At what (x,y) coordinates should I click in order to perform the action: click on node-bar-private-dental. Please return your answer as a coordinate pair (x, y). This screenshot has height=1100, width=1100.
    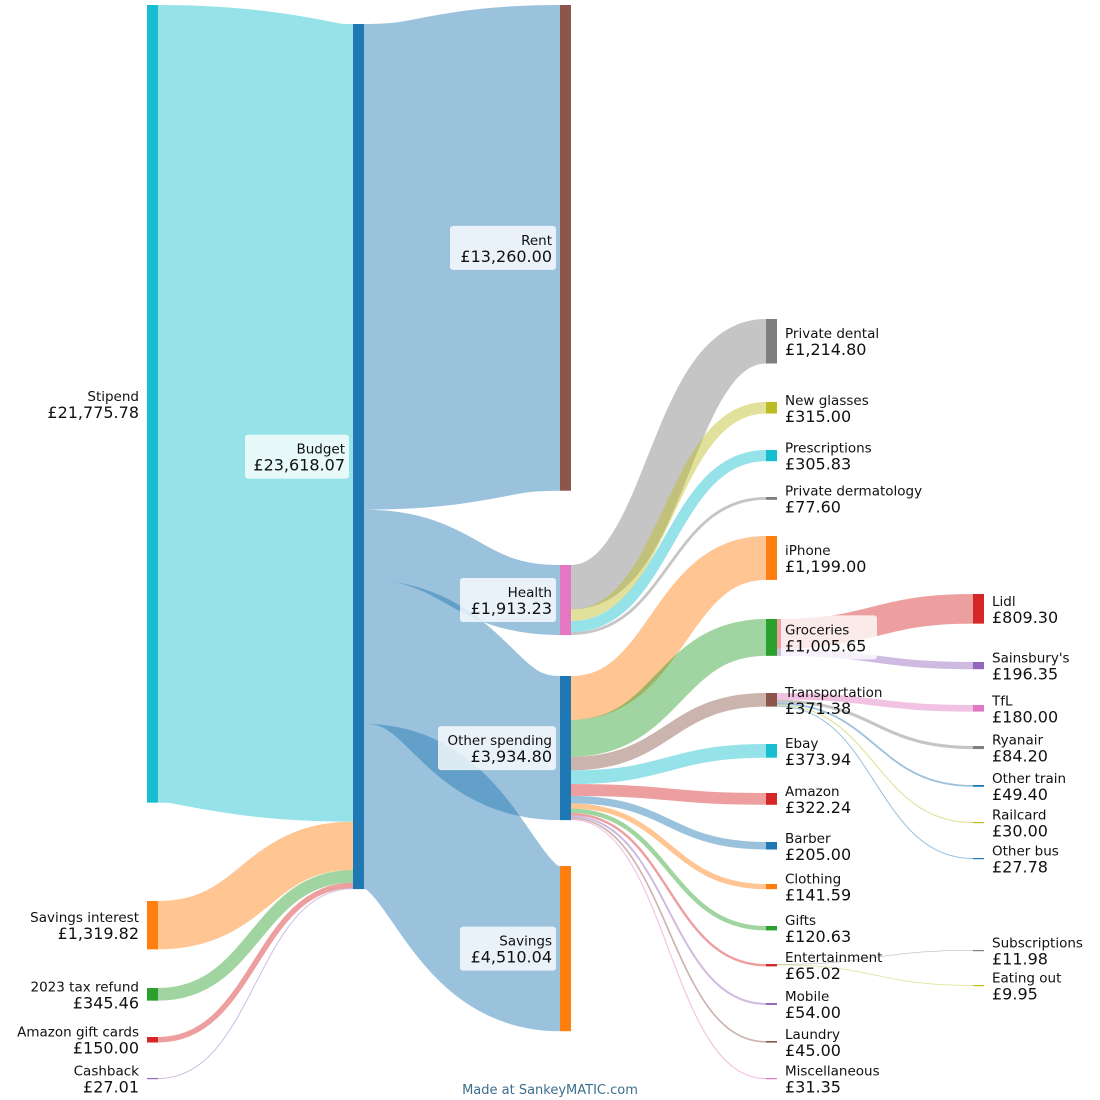
    Looking at the image, I should click on (771, 341).